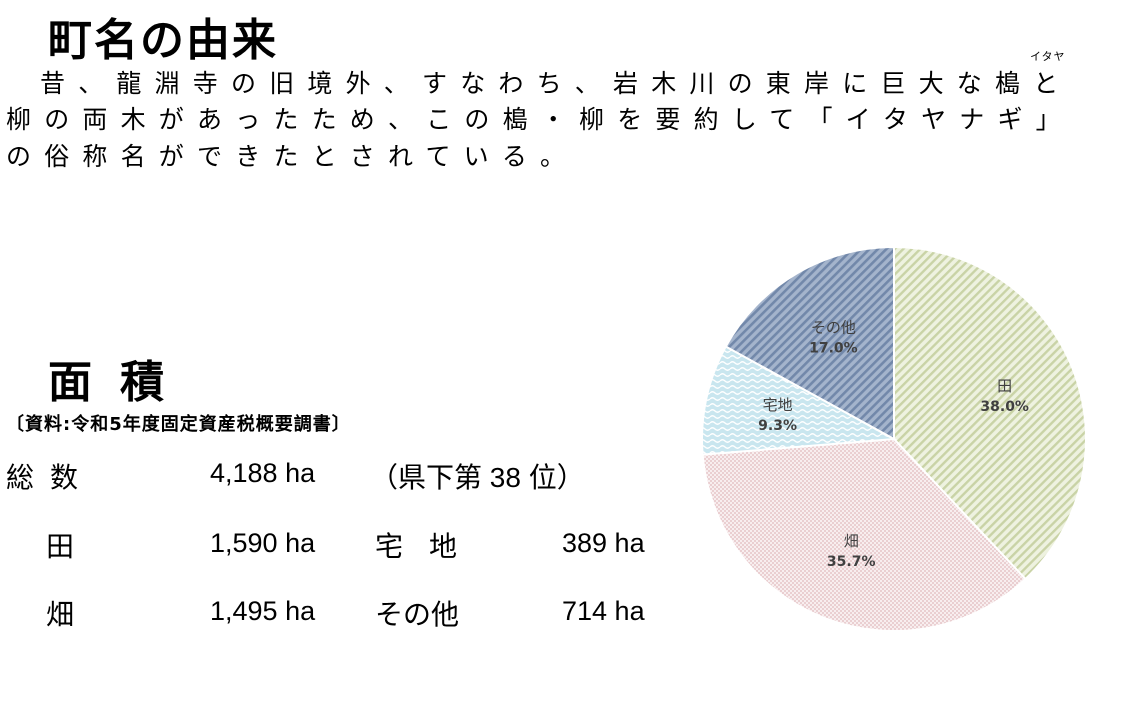 Image resolution: width=1148 pixels, height=721 pixels. What do you see at coordinates (603, 543) in the screenshot?
I see `residential-value: 389 ha` at bounding box center [603, 543].